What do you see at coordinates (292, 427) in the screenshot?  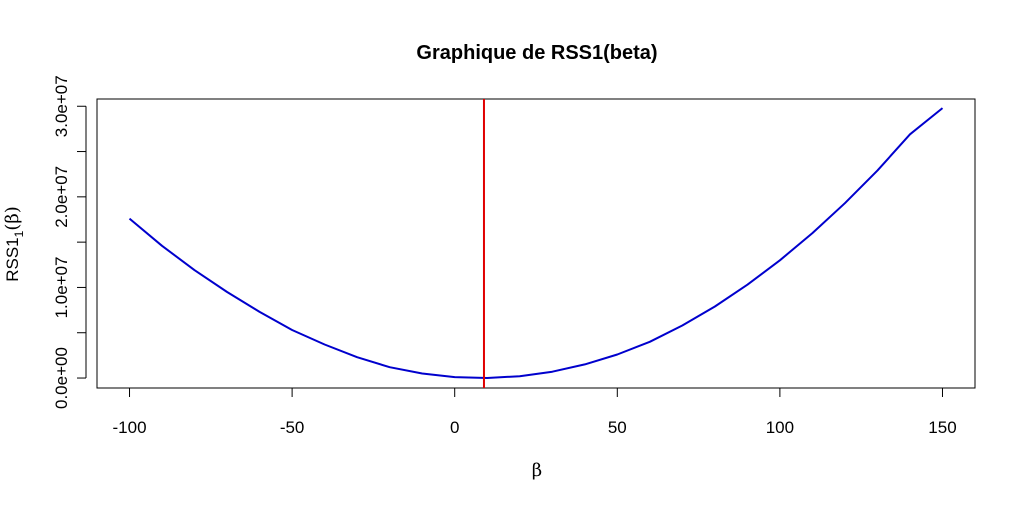 I see `x-tick-label: -50` at bounding box center [292, 427].